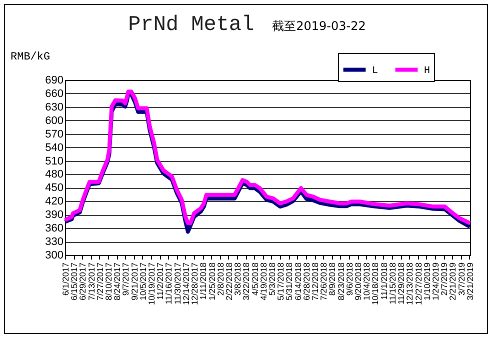  What do you see at coordinates (409, 284) in the screenshot?
I see `x-tick-label: 12/13/2018` at bounding box center [409, 284].